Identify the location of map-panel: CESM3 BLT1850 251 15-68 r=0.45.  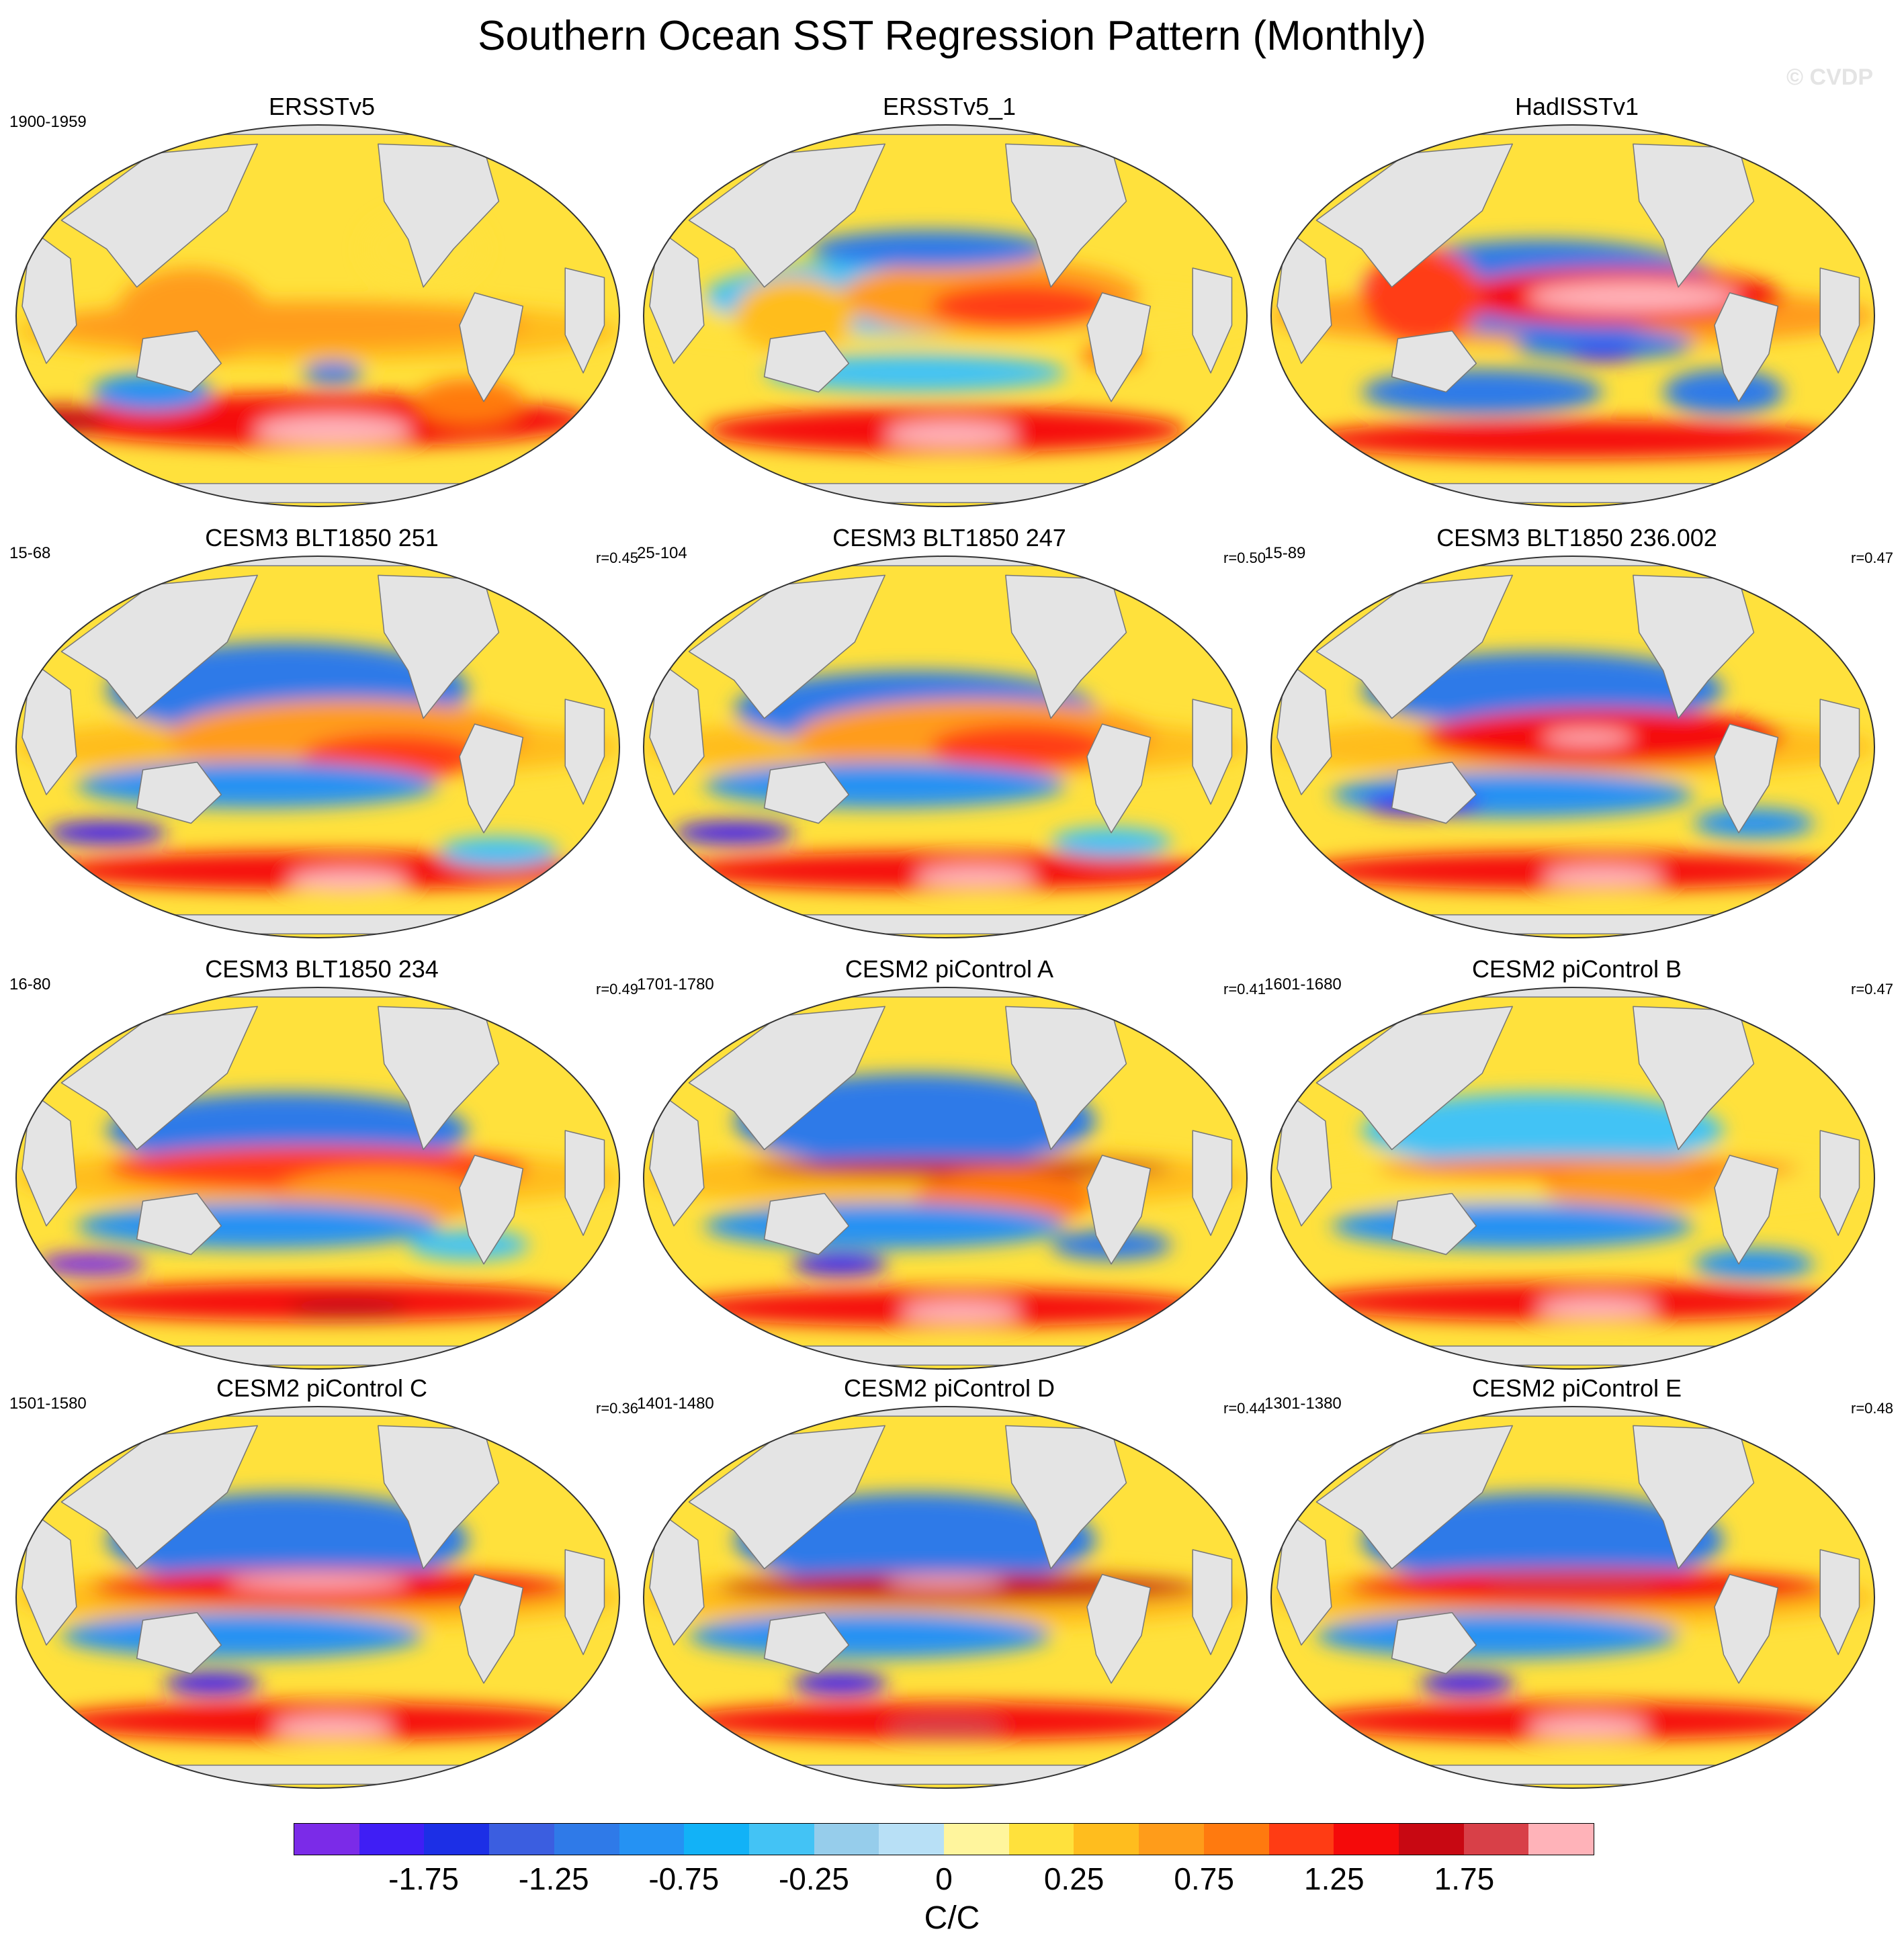
(324, 739).